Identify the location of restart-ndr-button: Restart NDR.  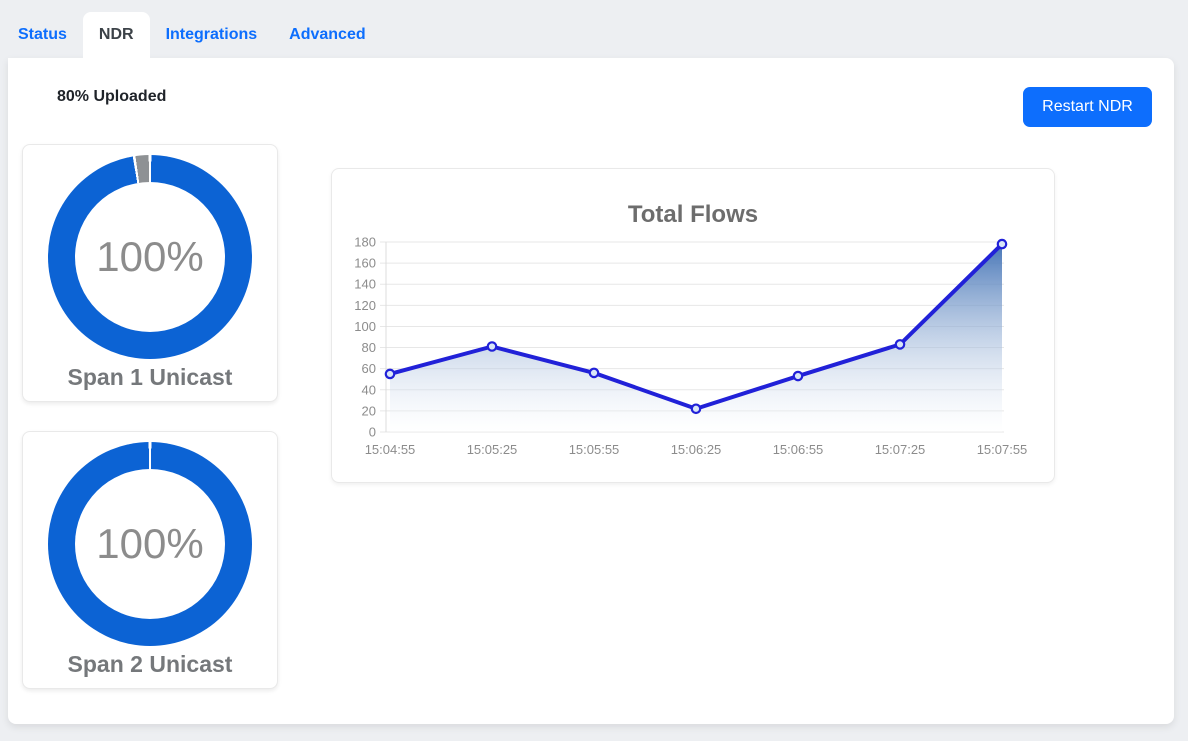
(1087, 107).